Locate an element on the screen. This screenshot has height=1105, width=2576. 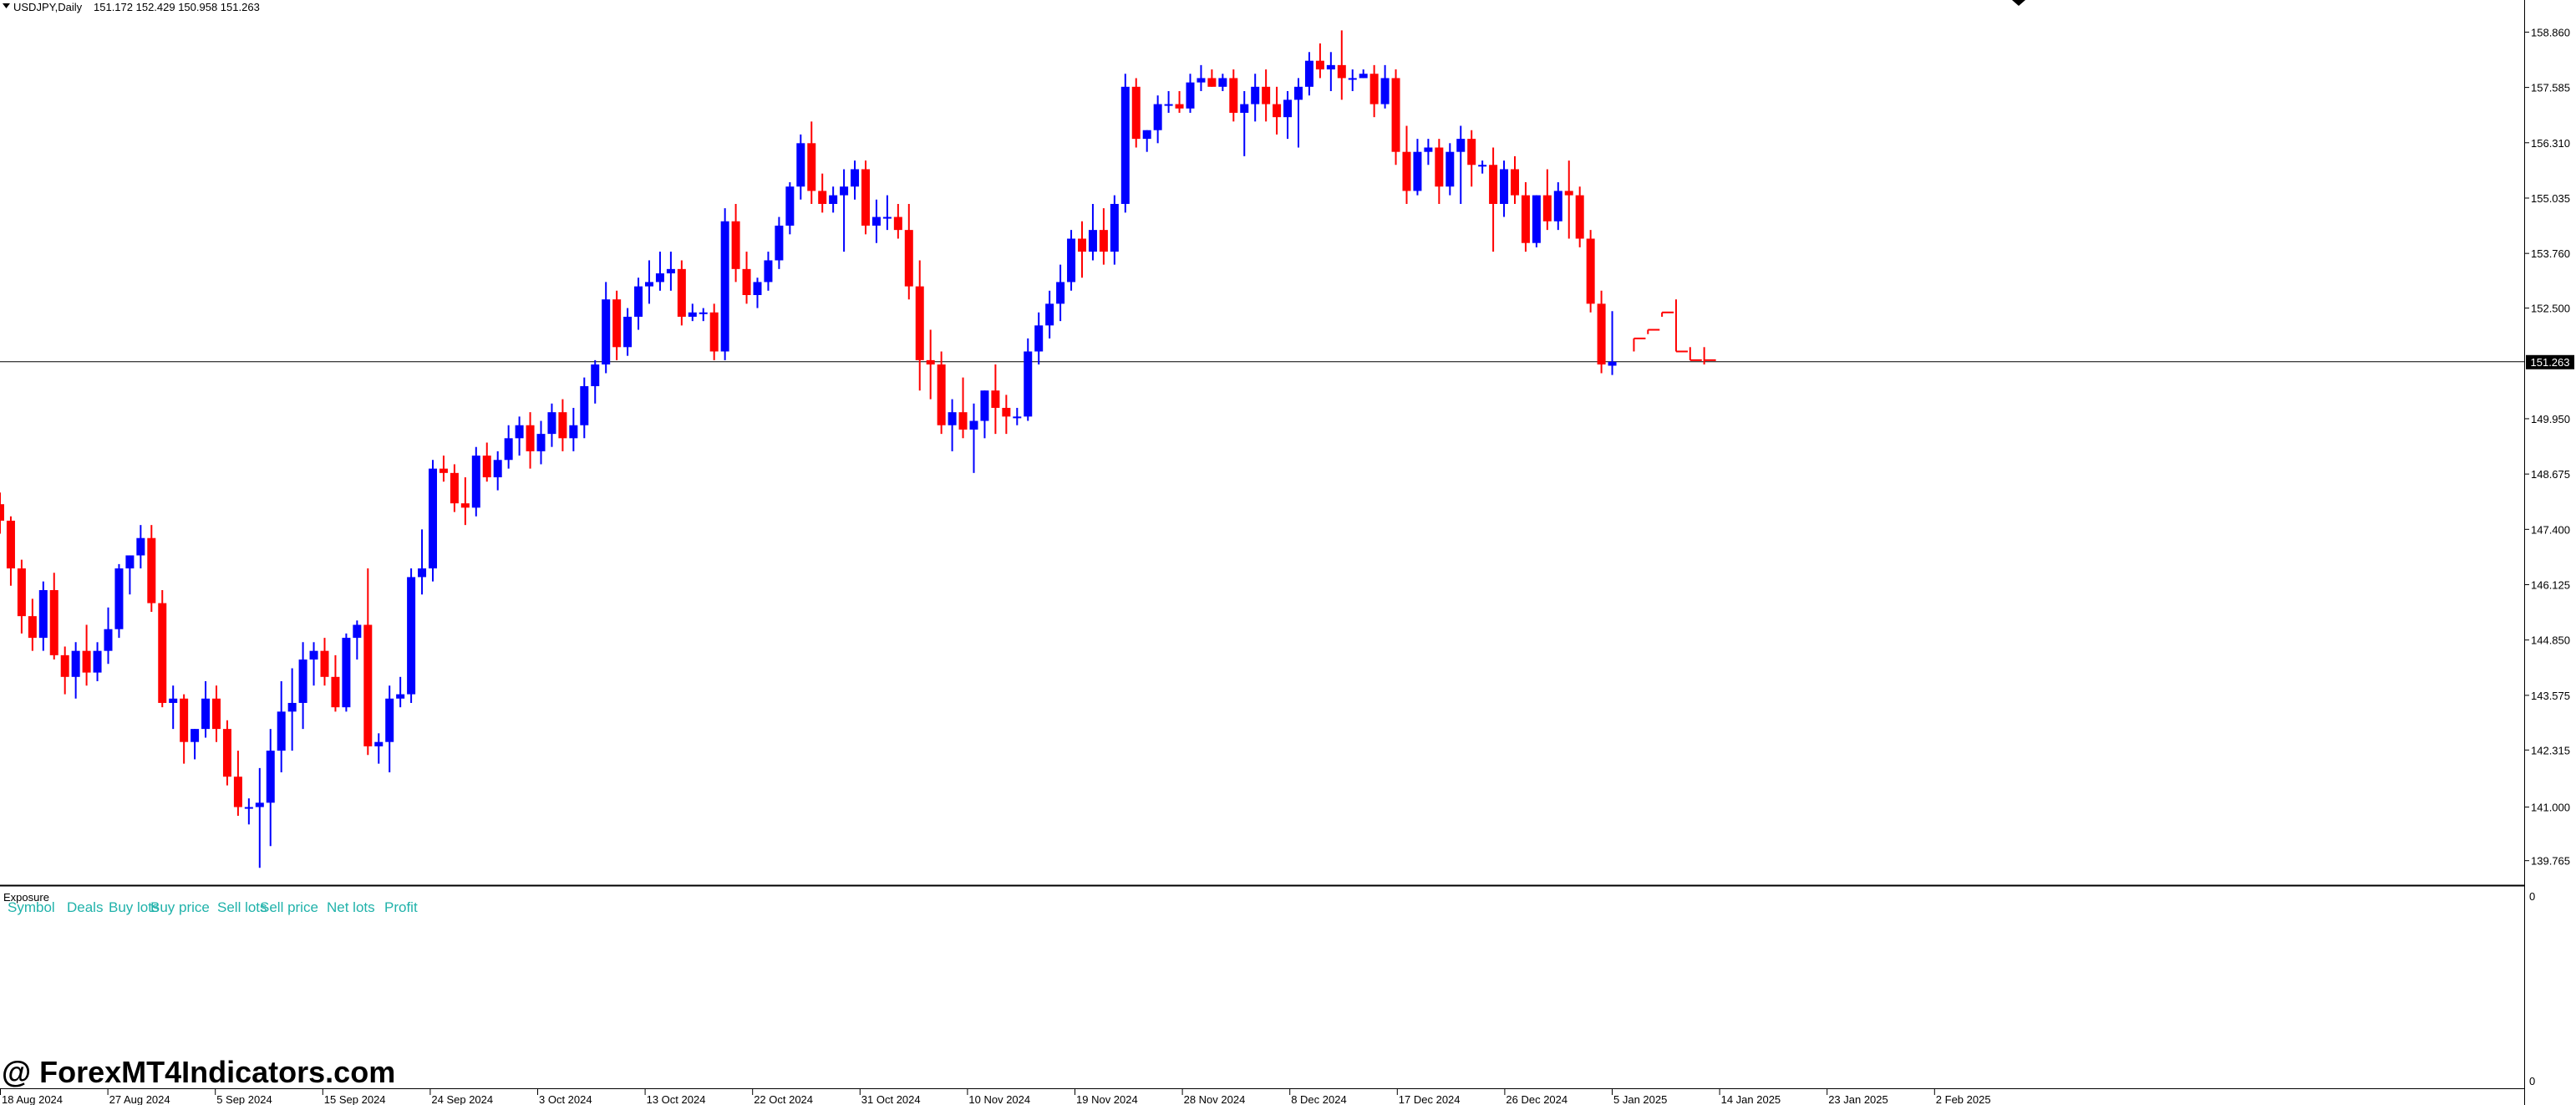
indicator-scale-top: 0 is located at coordinates (2532, 896).